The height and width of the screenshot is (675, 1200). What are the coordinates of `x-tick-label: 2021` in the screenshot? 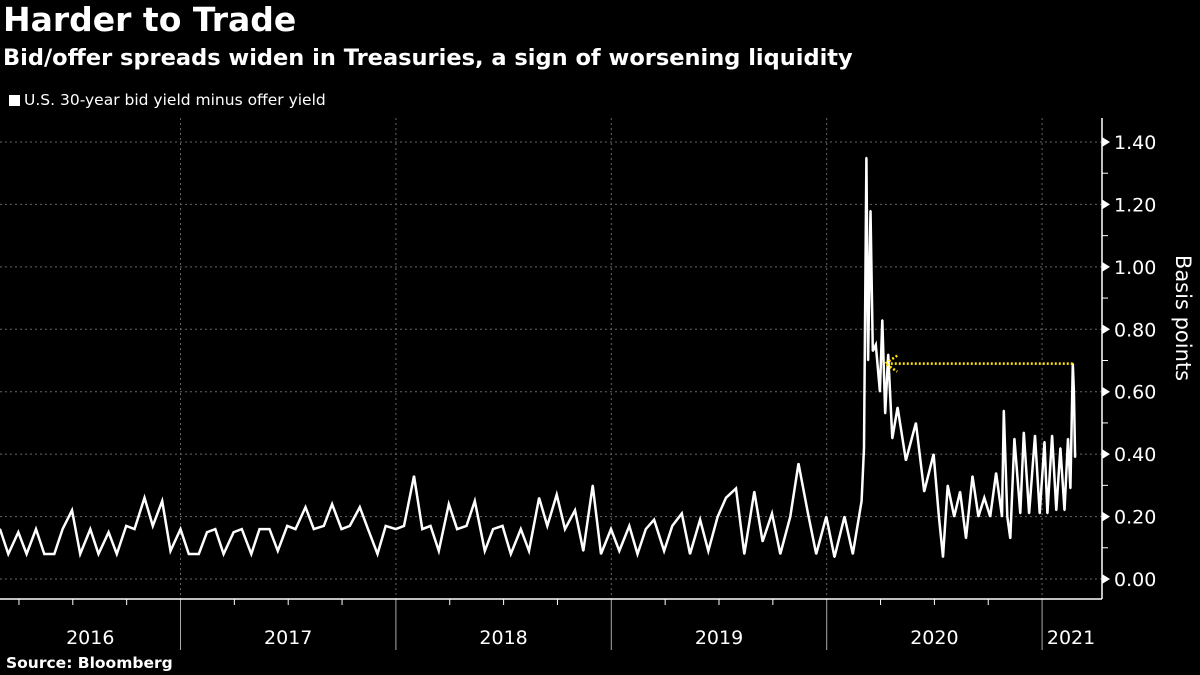 It's located at (1071, 638).